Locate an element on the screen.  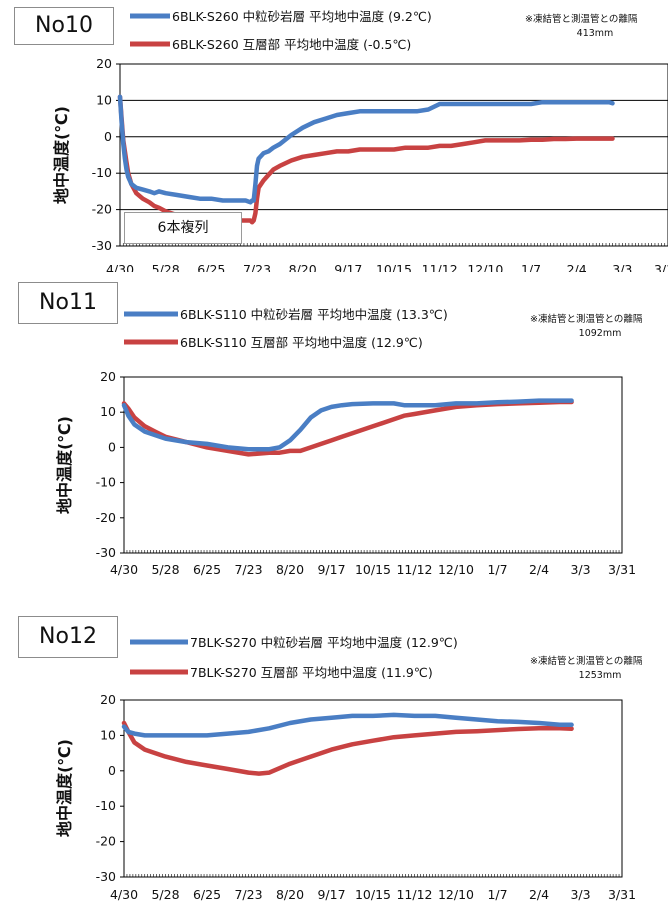
legend-label: 6BLK-S260 中粒砂岩層 平均地中温度 (9.2℃) is located at coordinates (302, 16).